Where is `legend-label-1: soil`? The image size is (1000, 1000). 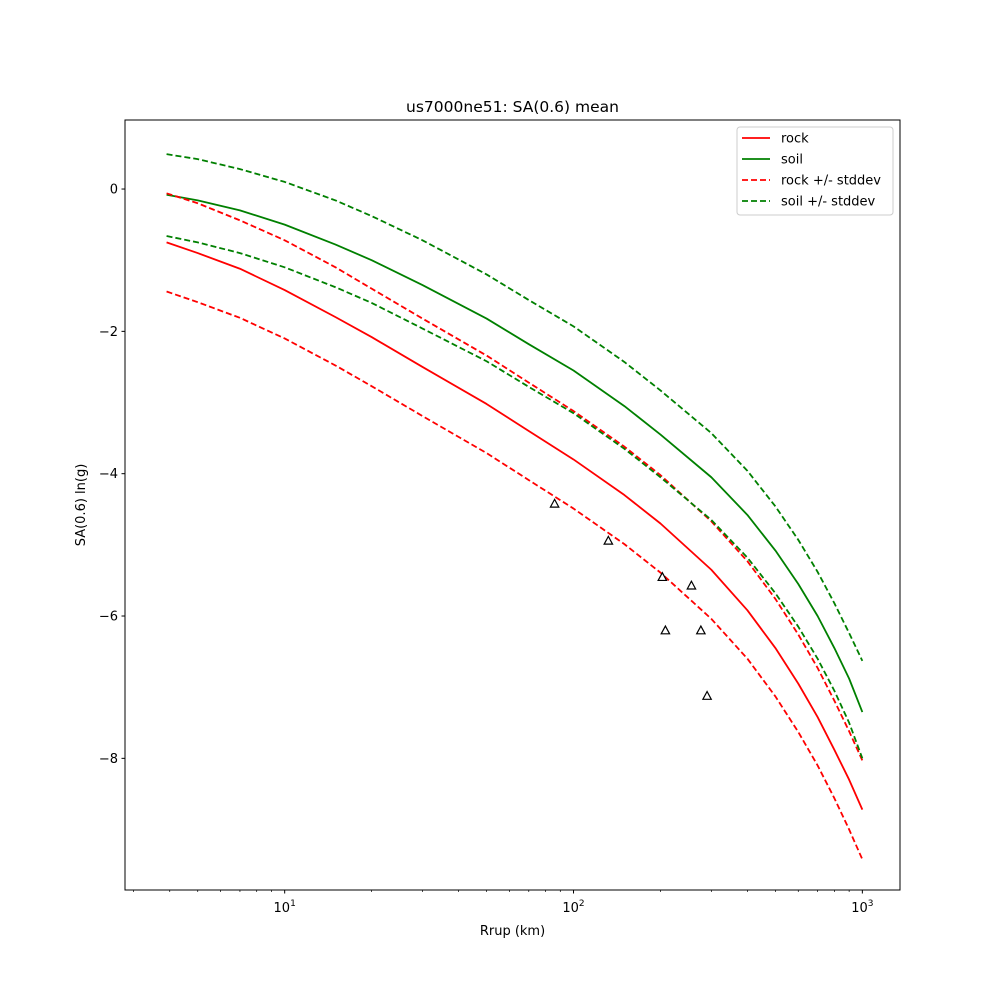
legend-label-1: soil is located at coordinates (792, 160).